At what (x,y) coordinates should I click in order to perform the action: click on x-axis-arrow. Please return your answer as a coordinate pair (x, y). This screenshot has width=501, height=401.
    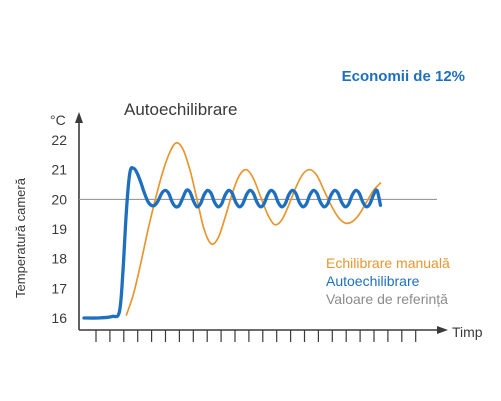
    Looking at the image, I should click on (442, 330).